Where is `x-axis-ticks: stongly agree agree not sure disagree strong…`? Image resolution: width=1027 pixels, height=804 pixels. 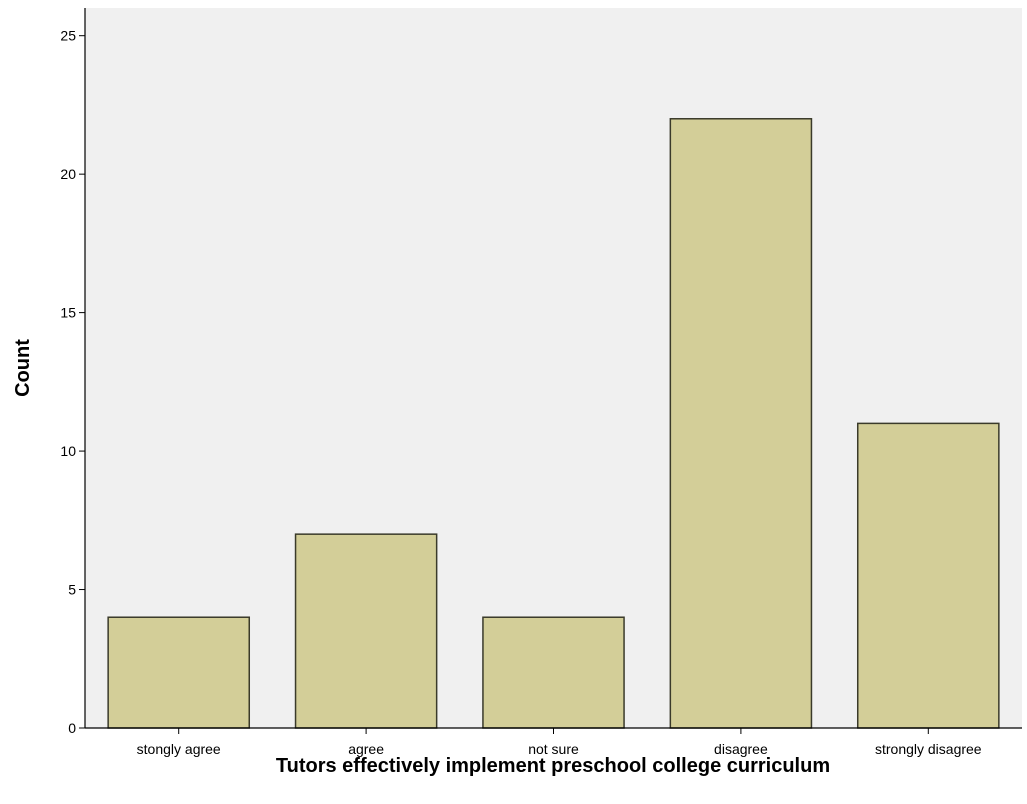
x-axis-ticks: stongly agree agree not sure disagree strong… is located at coordinates (559, 742).